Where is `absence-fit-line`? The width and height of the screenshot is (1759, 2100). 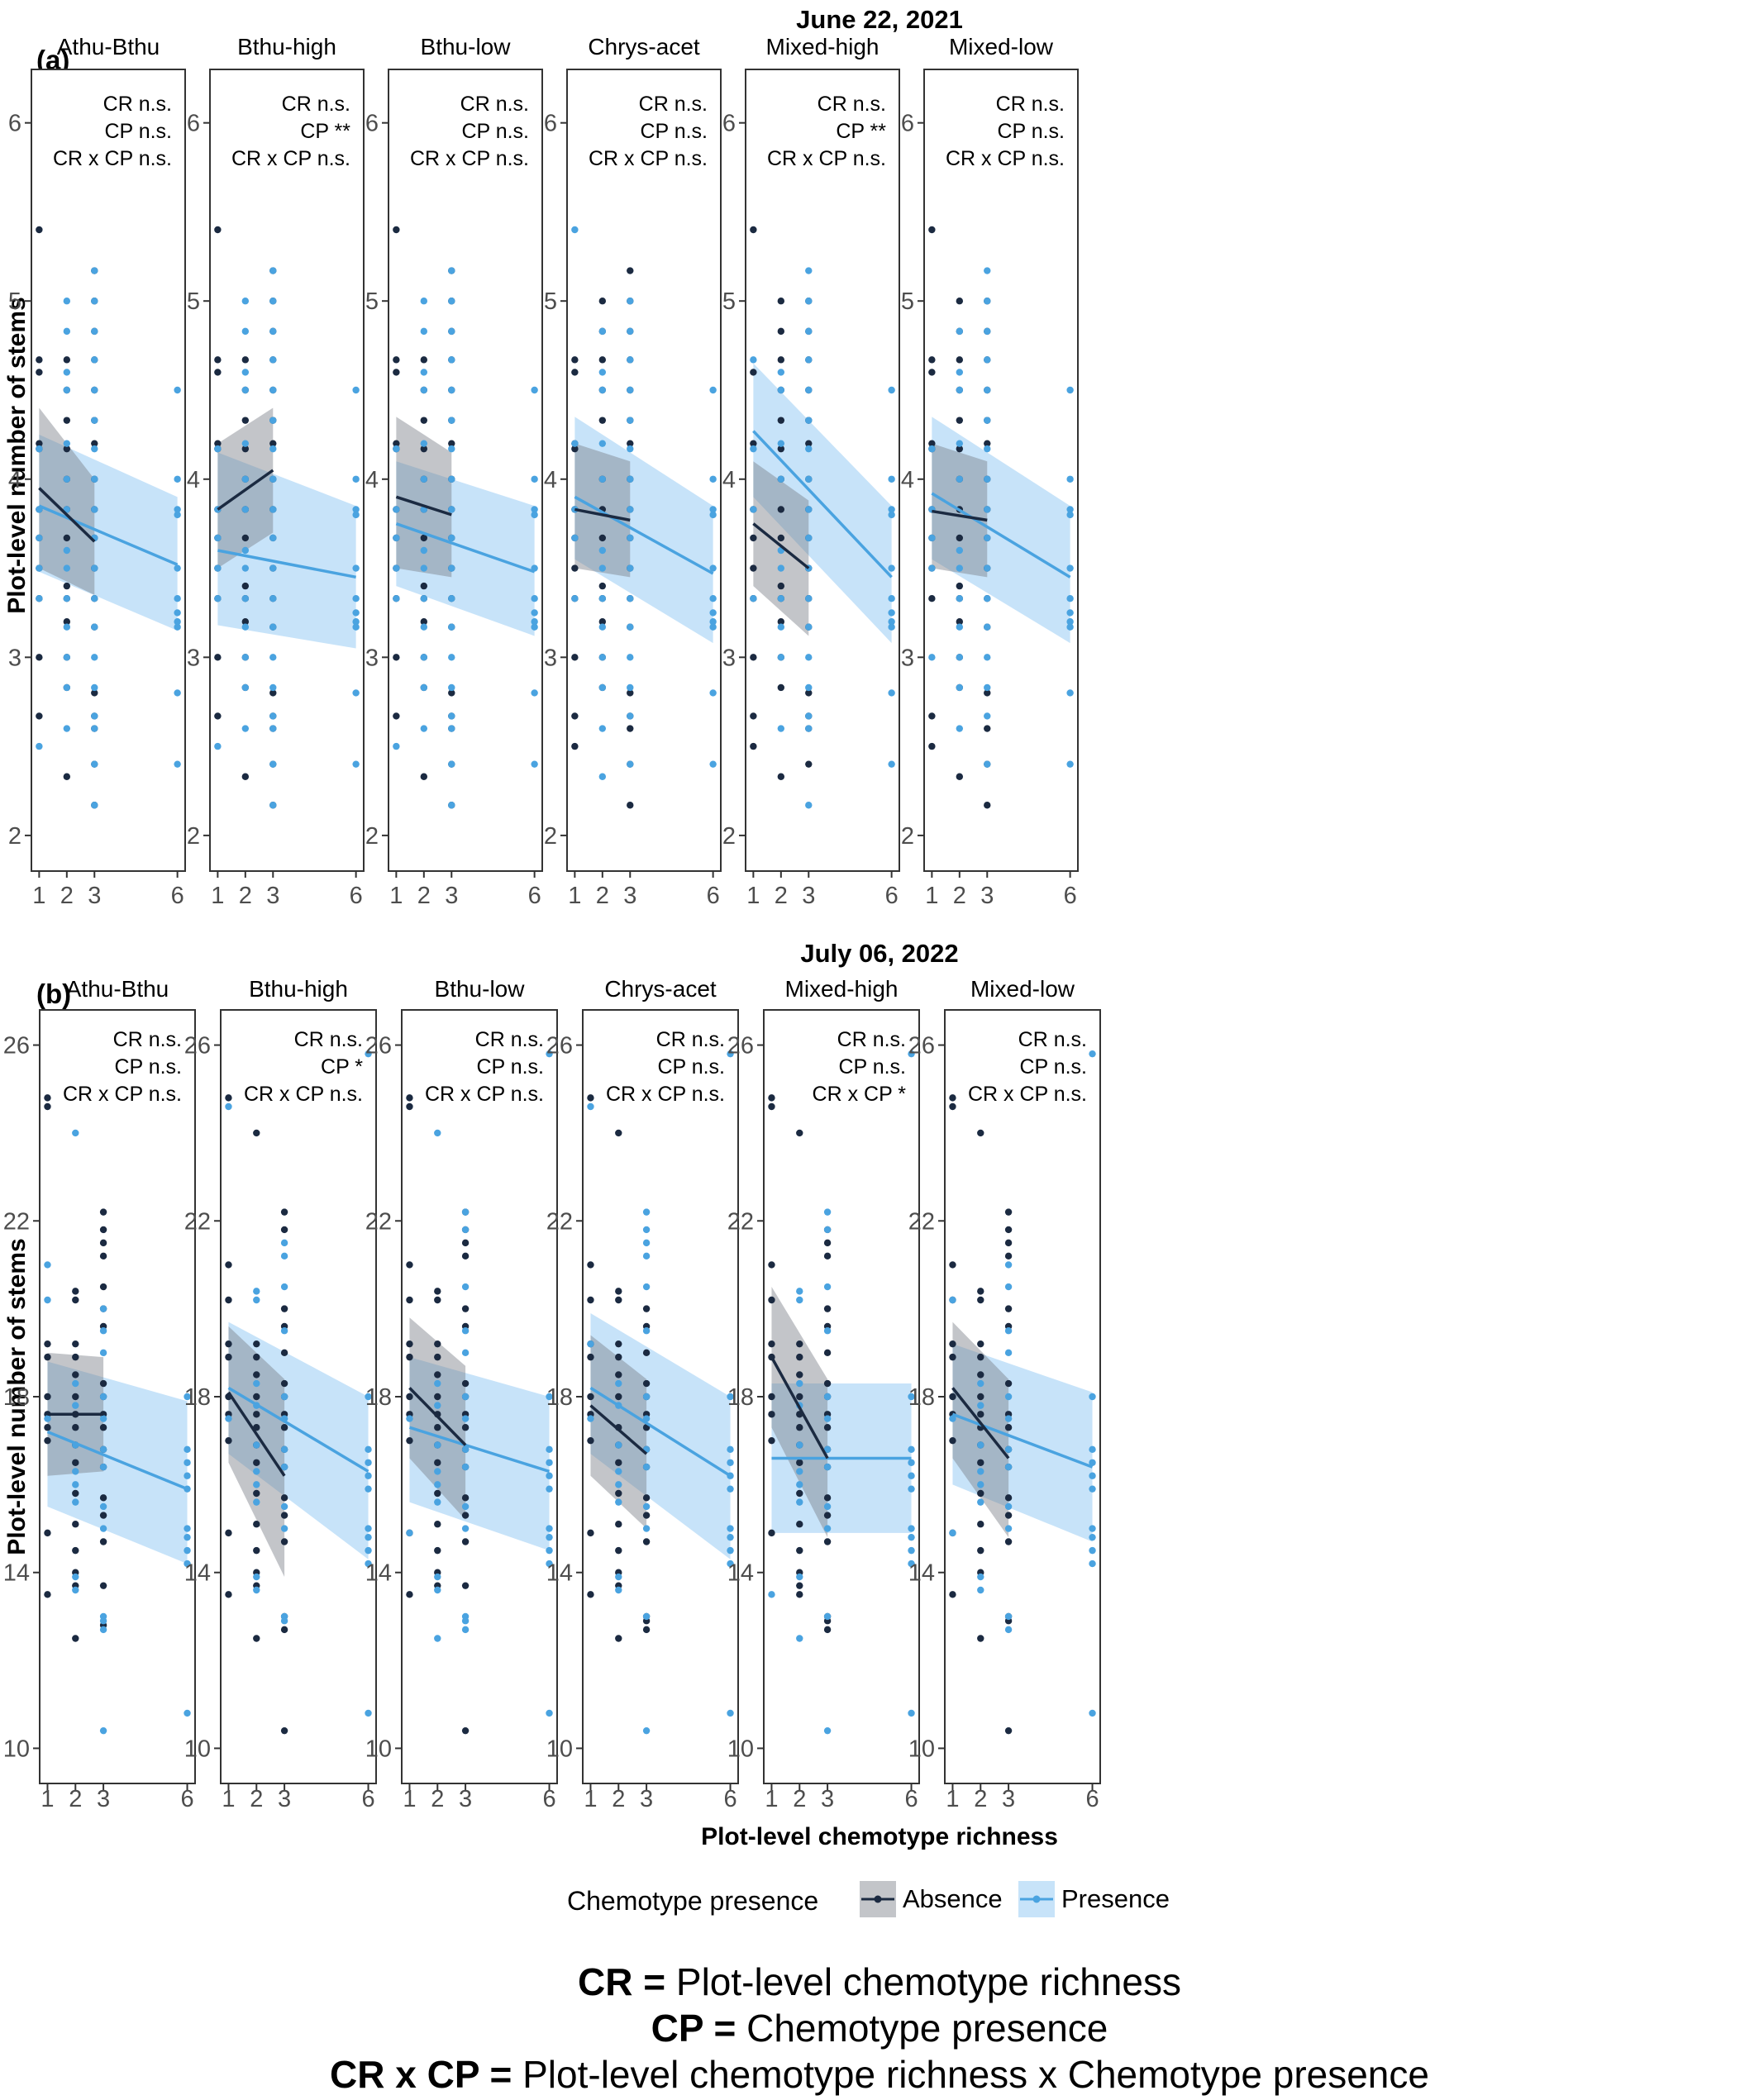
absence-fit-line is located at coordinates (960, 515).